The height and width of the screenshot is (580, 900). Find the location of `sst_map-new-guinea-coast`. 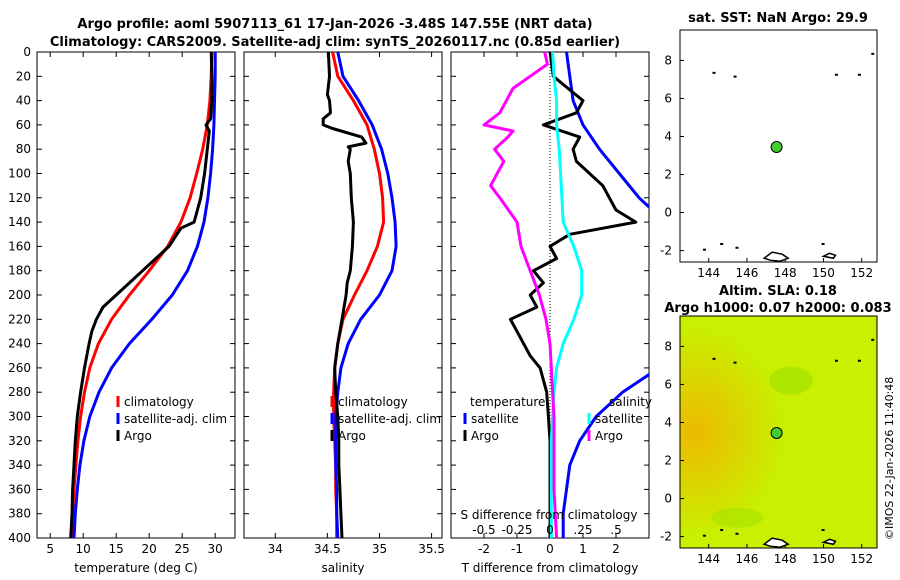

sst_map-new-guinea-coast is located at coordinates (776, 256).